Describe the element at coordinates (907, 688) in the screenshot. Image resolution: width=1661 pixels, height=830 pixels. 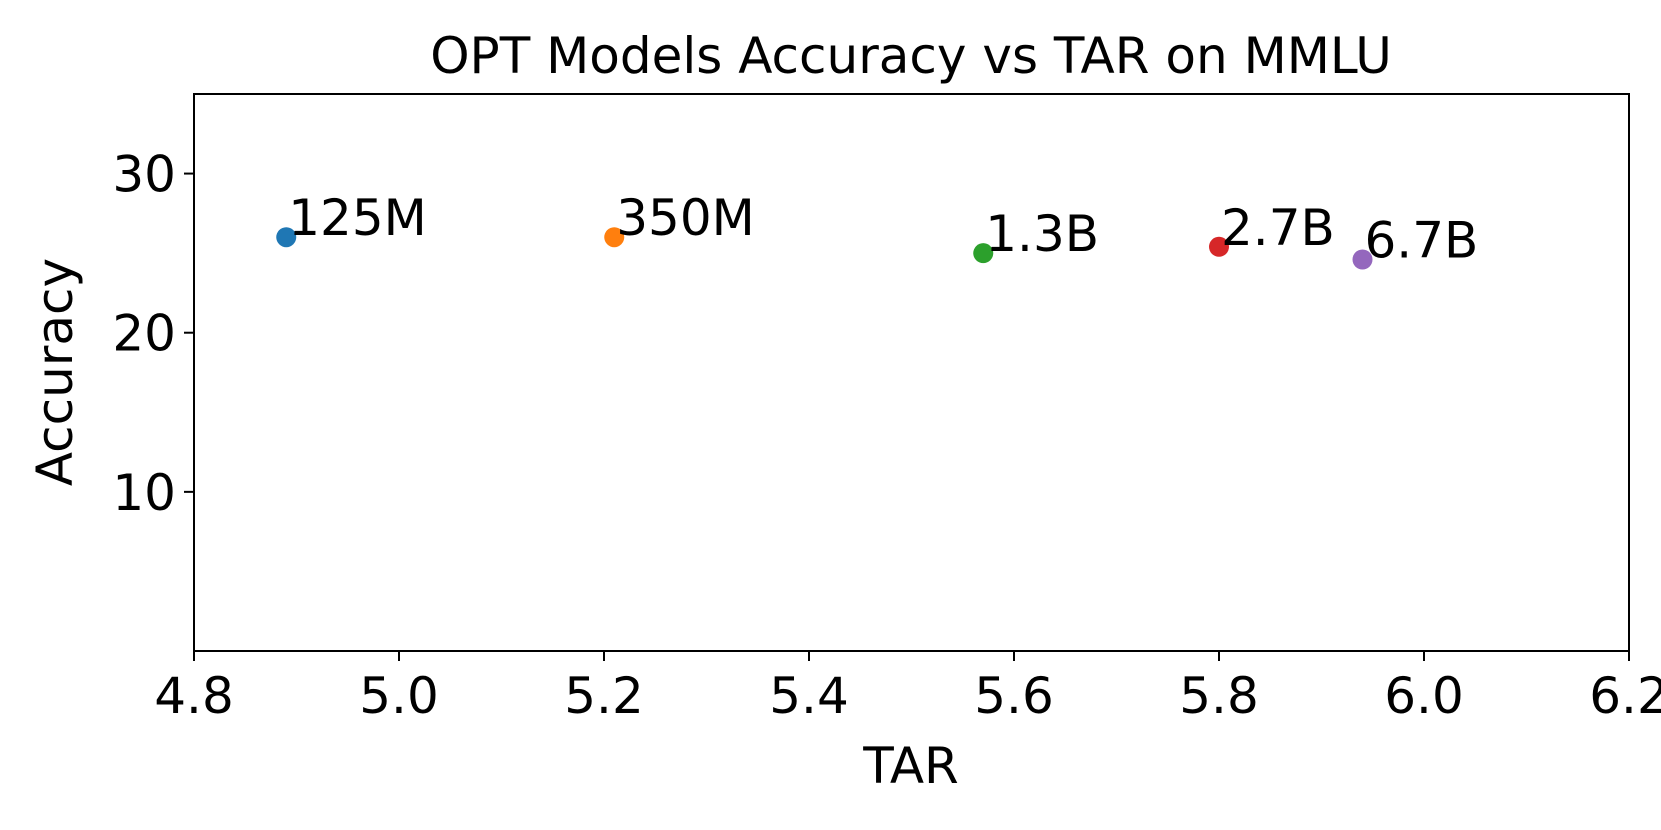
I see `x-axis-ticks: 4.8 5.0 5.2 5.4 5.6 5.8 6.0 6.2` at that location.